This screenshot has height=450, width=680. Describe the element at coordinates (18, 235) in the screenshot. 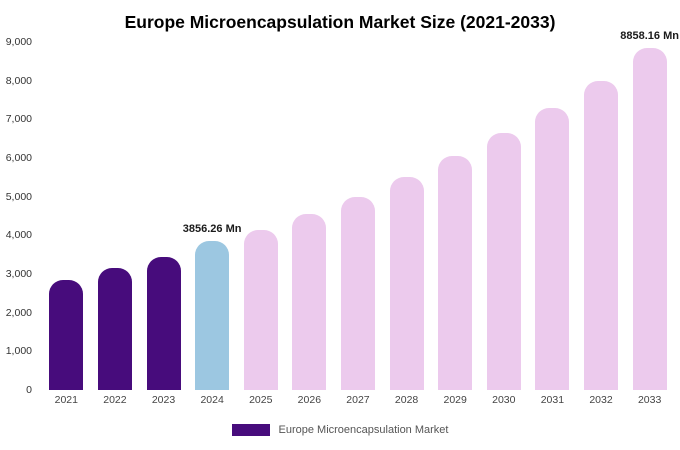

I see `y-tick-label: 4,000` at that location.